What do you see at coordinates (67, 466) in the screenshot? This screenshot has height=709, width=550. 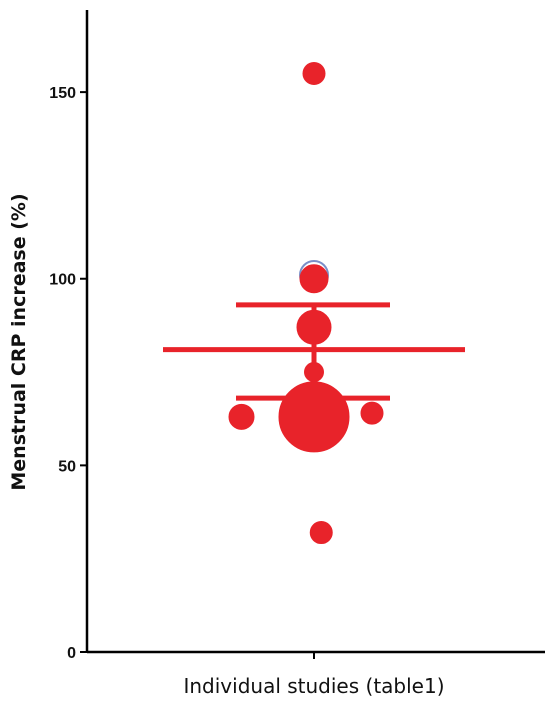 I see `y-tick-label: 50` at bounding box center [67, 466].